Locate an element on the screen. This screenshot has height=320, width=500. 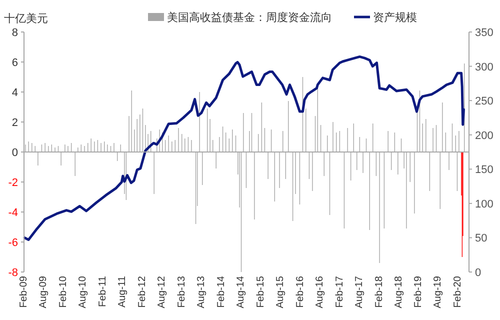
legend-label: 资产规模 is located at coordinates (395, 17).